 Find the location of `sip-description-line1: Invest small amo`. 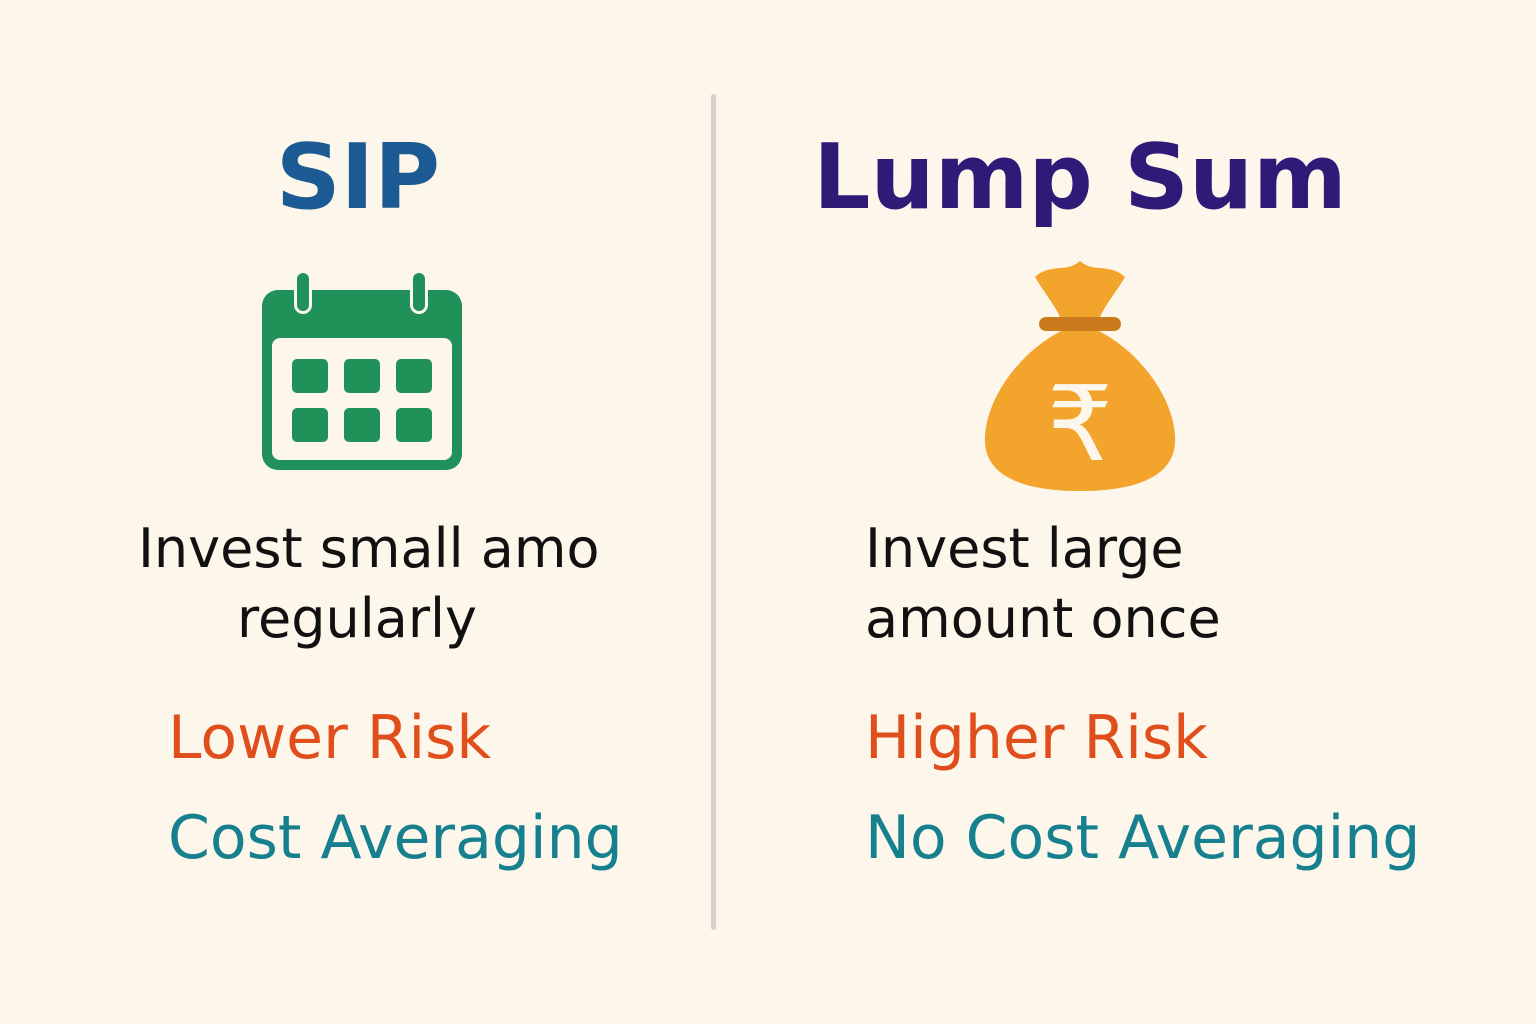

sip-description-line1: Invest small amo is located at coordinates (369, 548).